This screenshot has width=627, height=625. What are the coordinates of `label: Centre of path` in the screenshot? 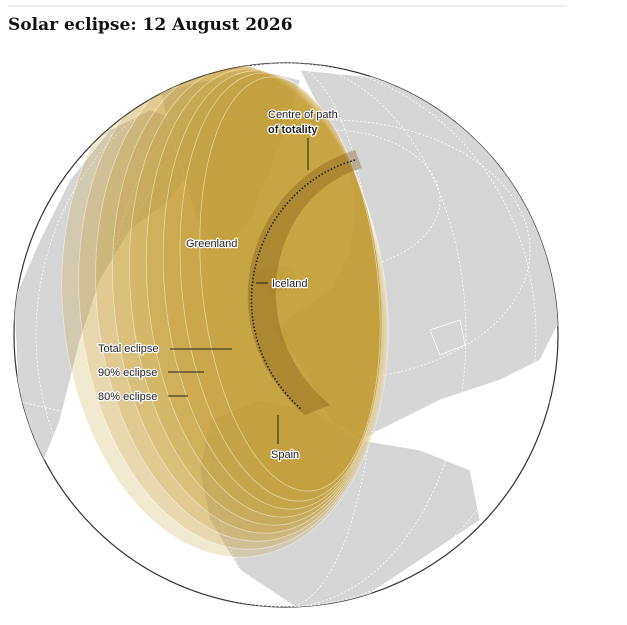 It's located at (303, 115).